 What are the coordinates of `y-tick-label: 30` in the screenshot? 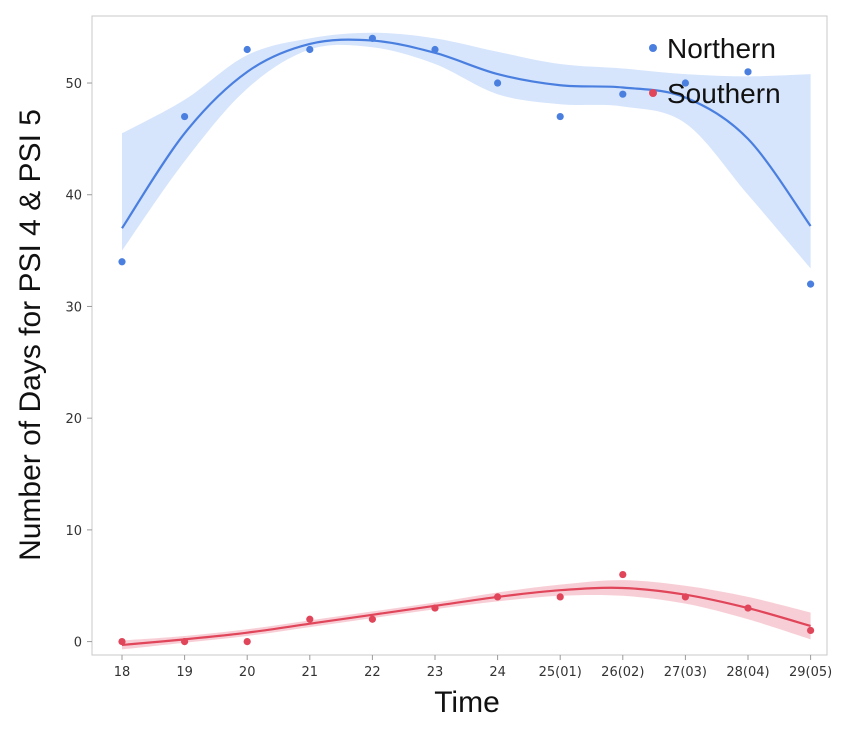 It's located at (73, 307).